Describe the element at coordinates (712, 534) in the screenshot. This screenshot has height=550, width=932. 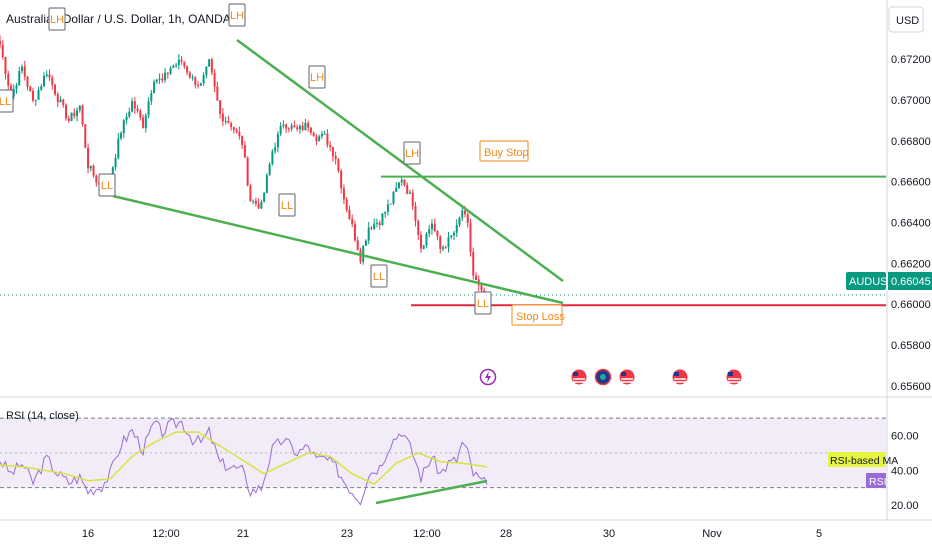
I see `time-tick-label: Nov` at that location.